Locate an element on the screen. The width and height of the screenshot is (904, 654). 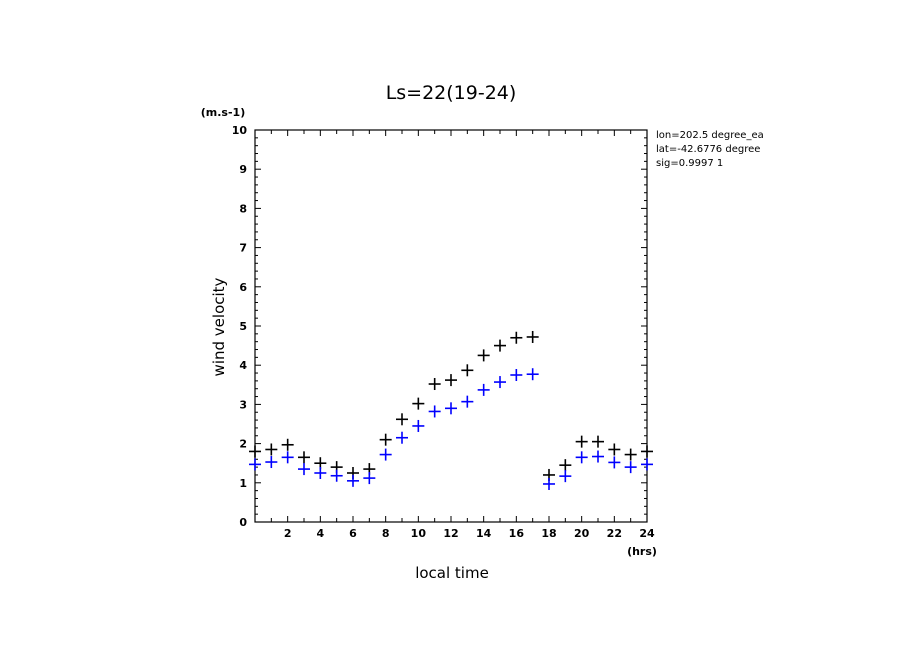
y-unit-label: (m.s-1) is located at coordinates (223, 112).